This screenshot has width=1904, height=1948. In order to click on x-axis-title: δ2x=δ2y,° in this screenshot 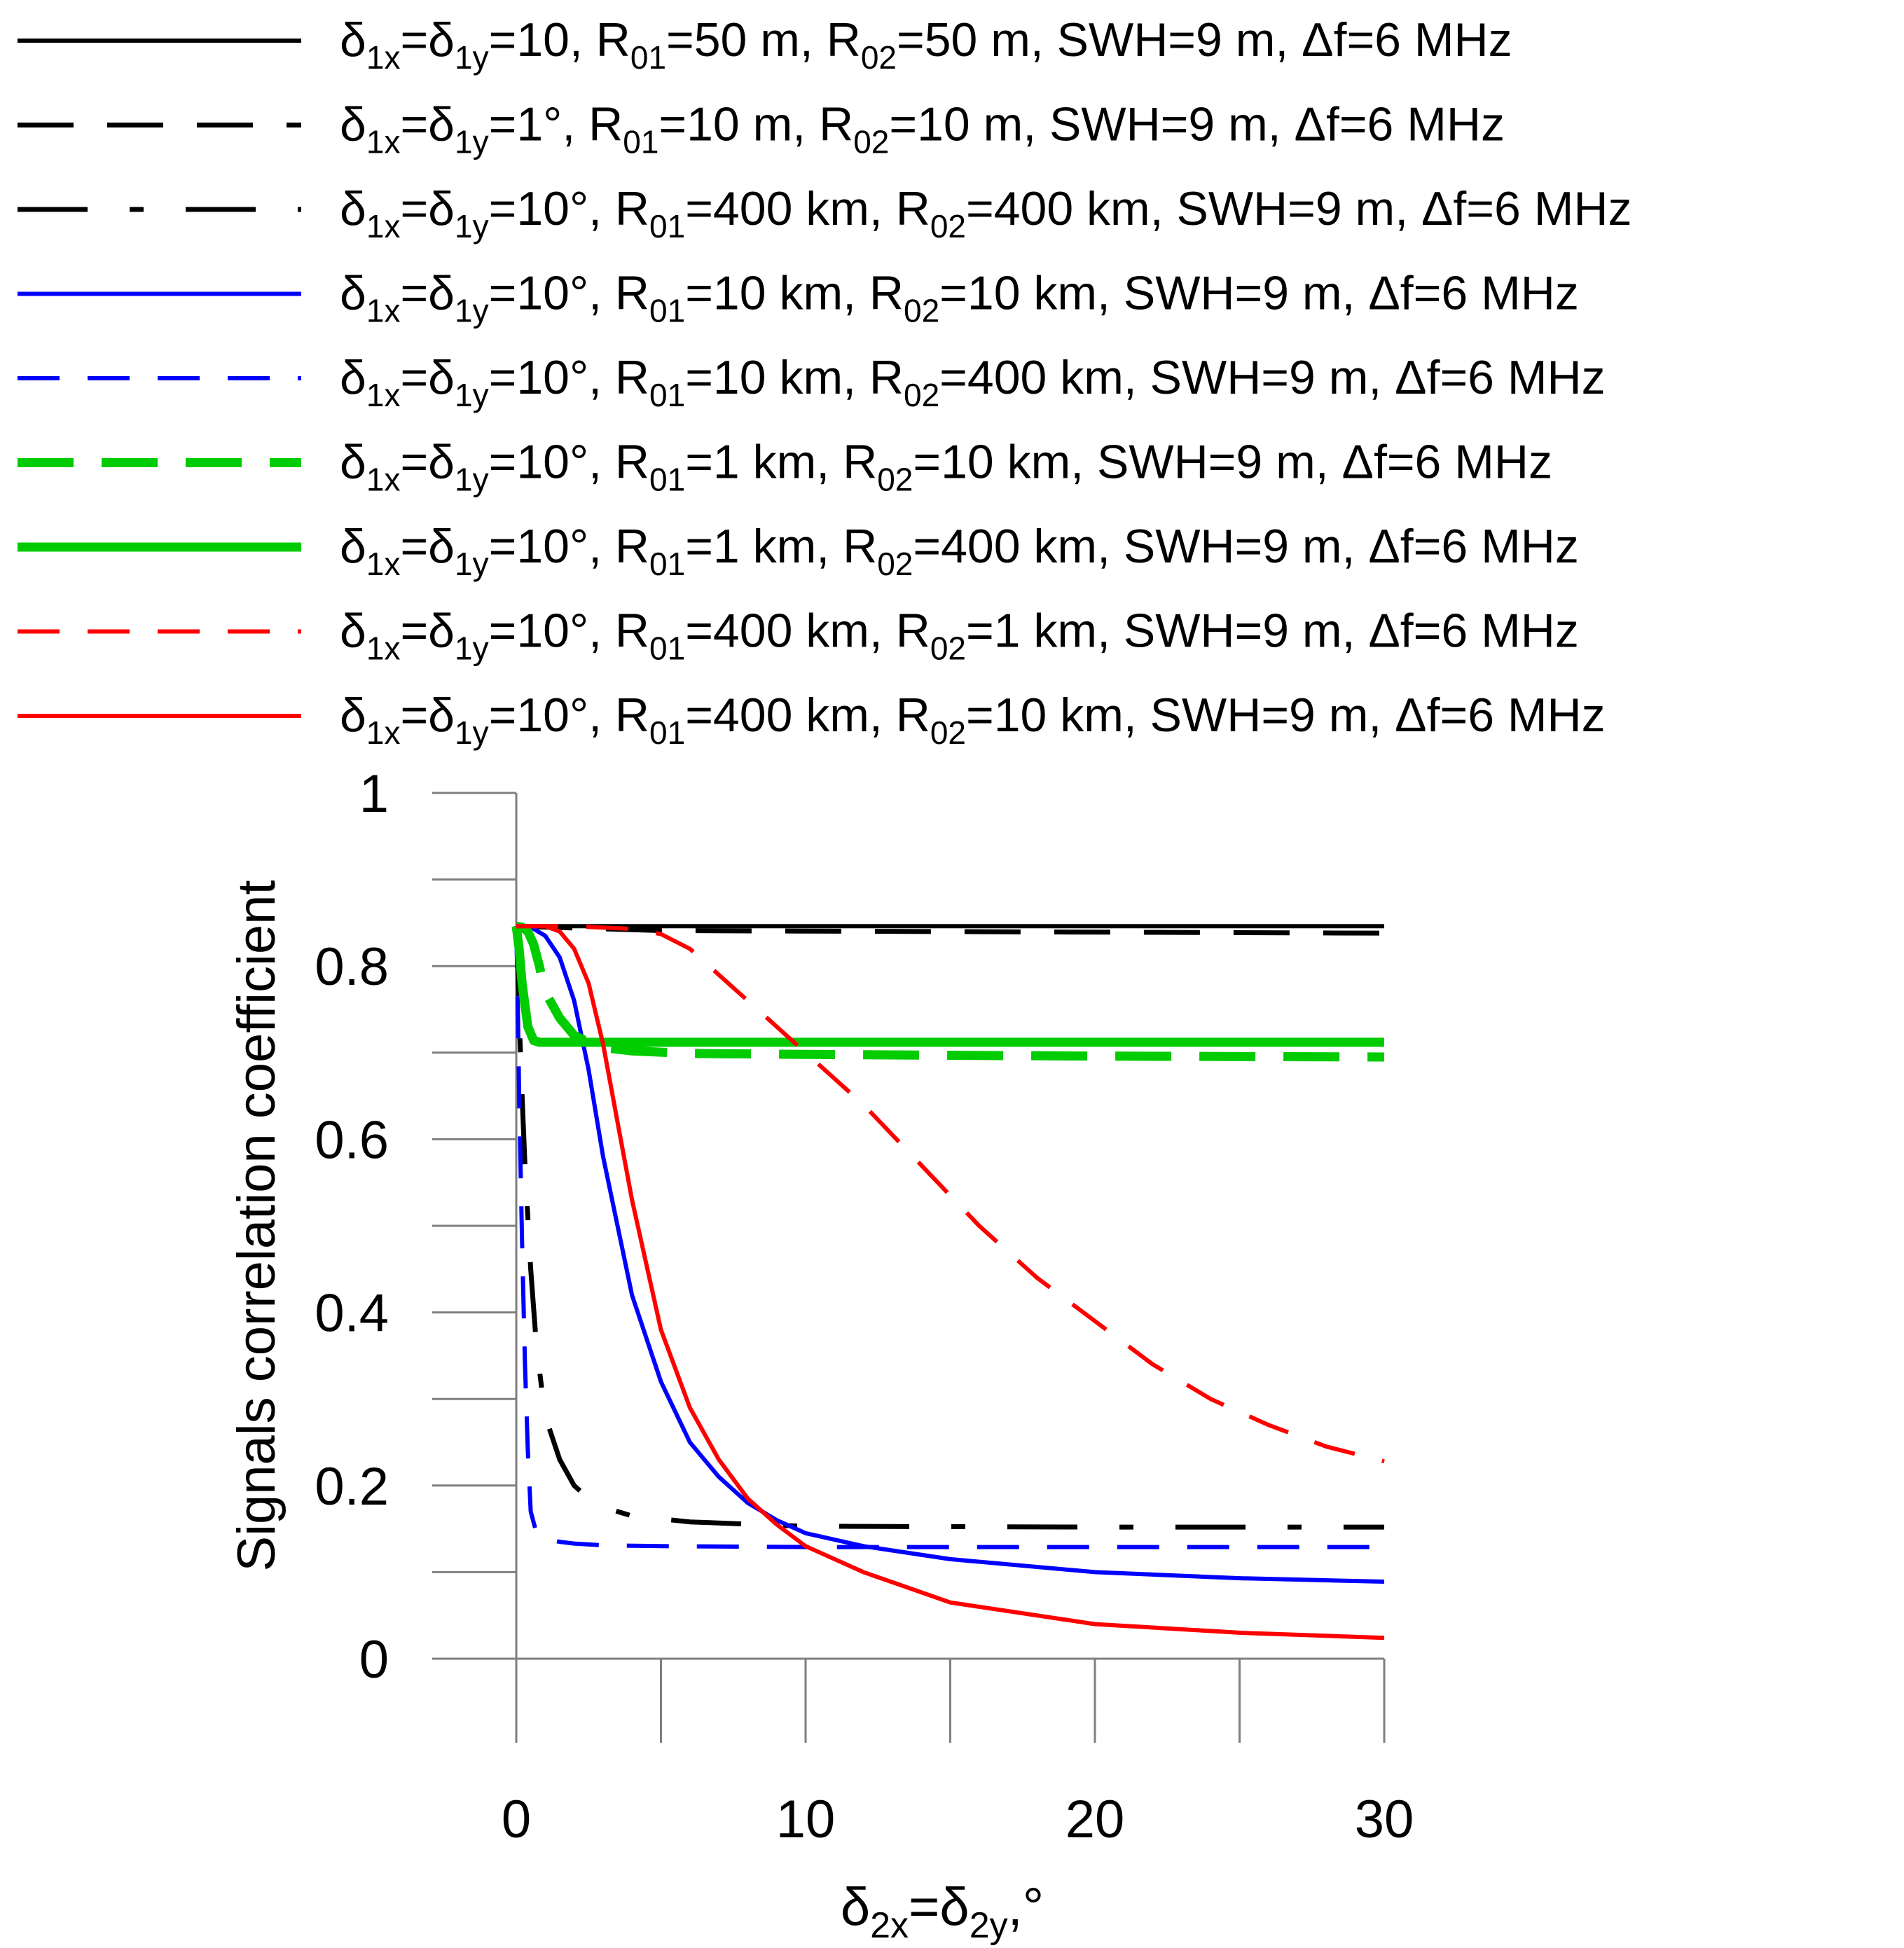, I will do `click(942, 1911)`.